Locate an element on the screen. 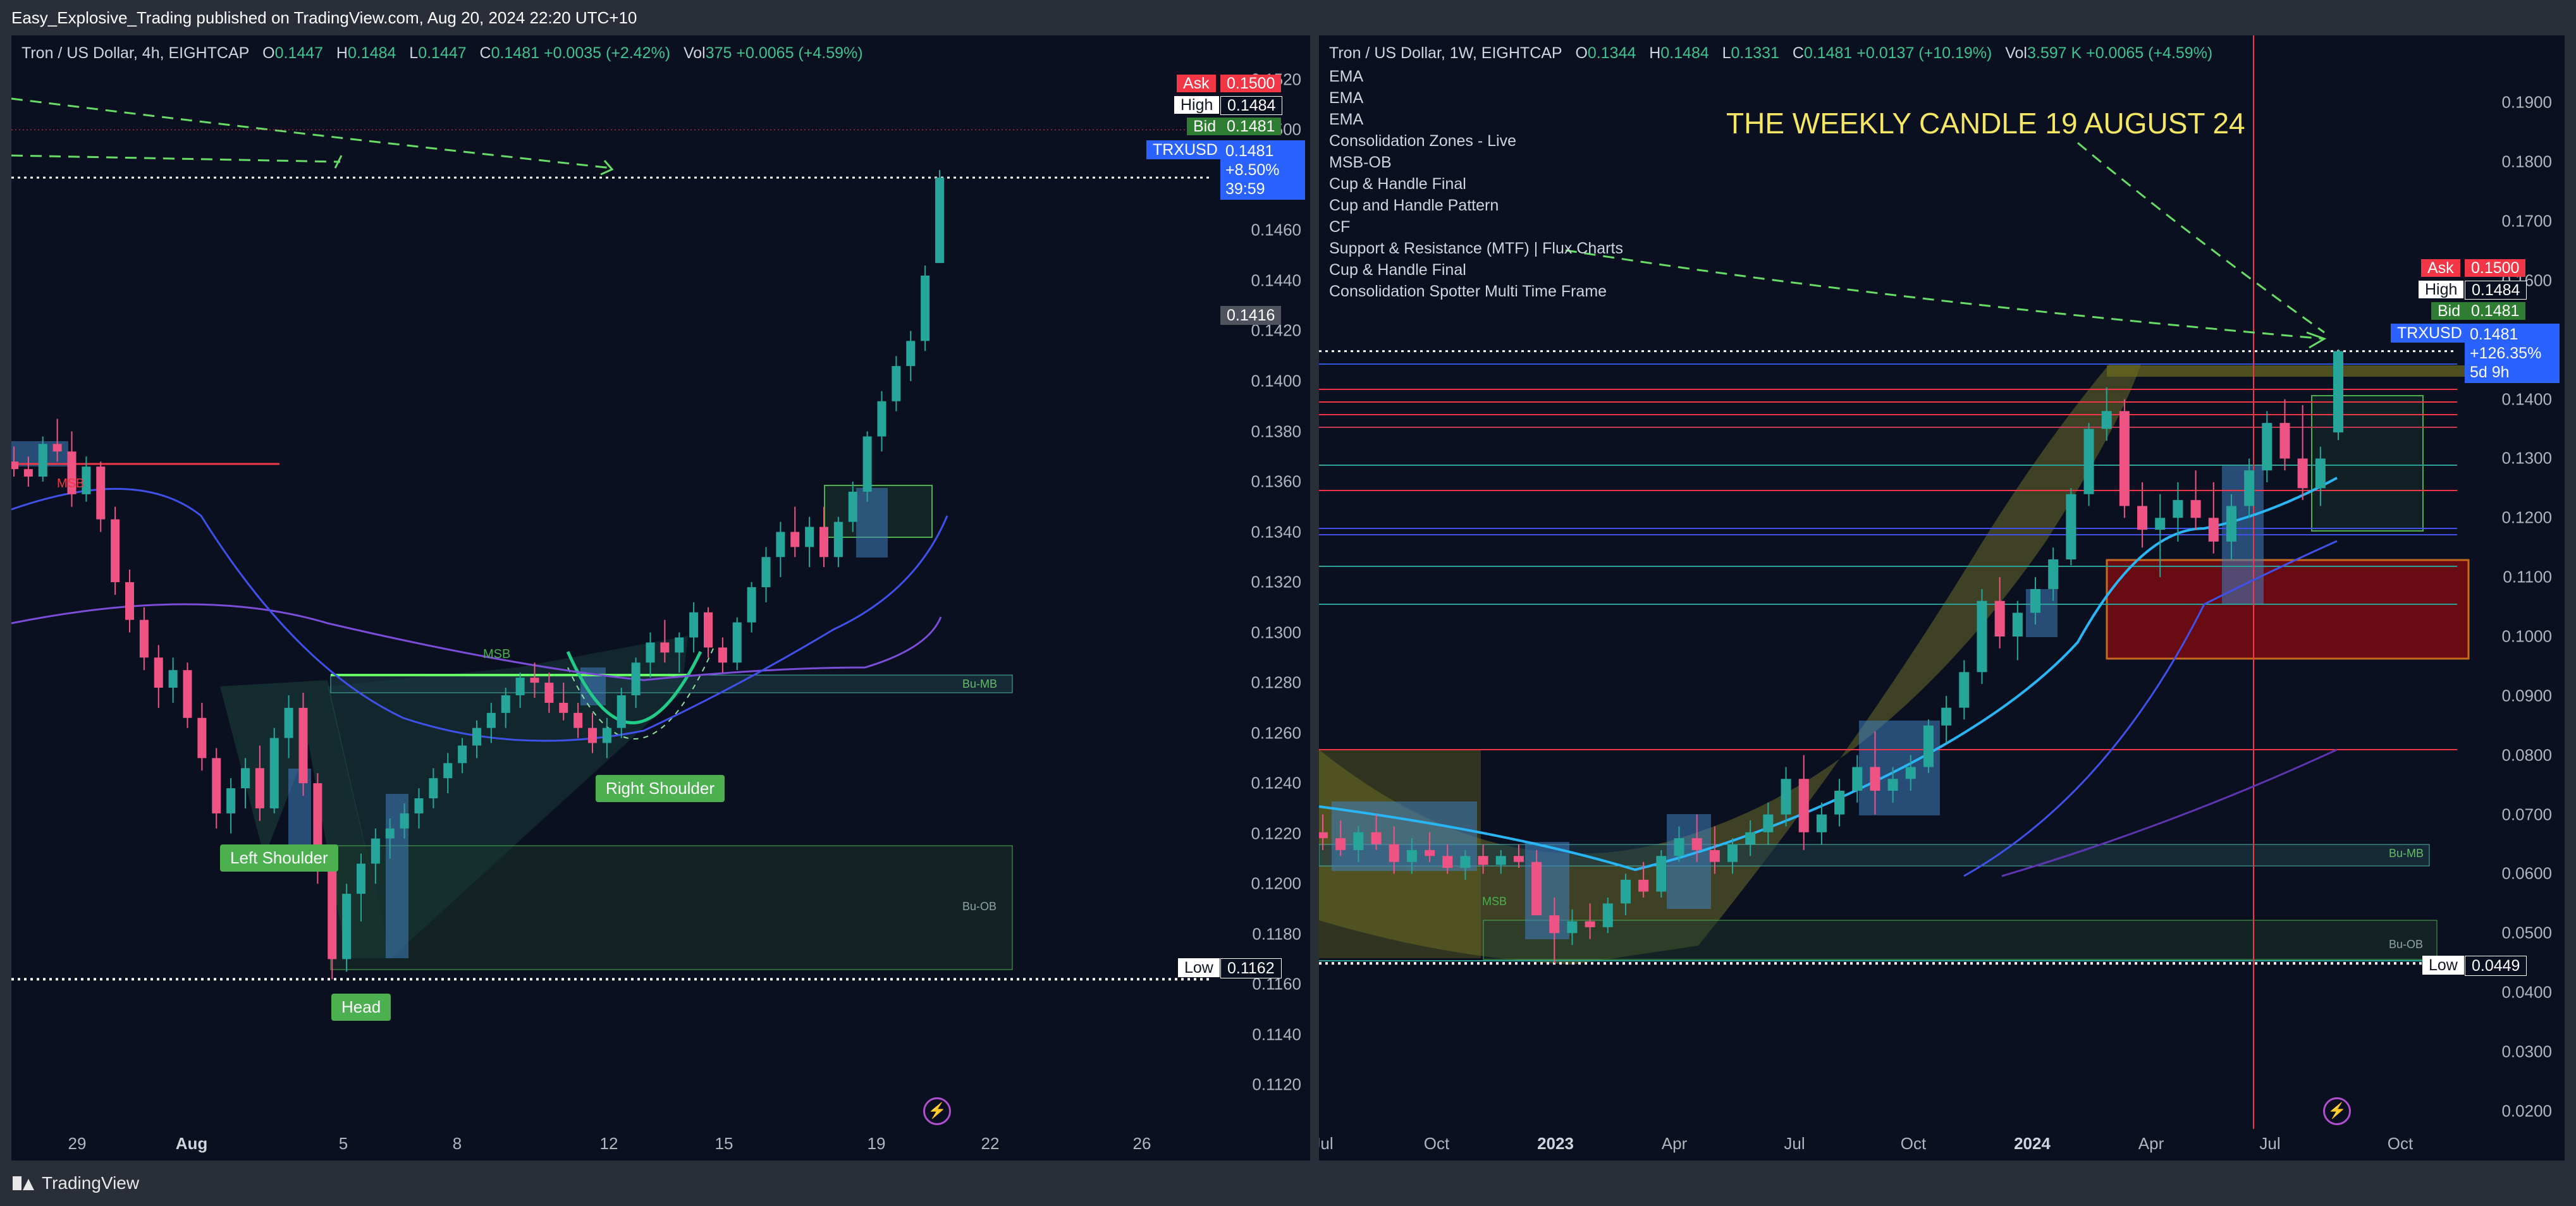 This screenshot has width=2576, height=1206. left-last-price: 0.1481 is located at coordinates (1249, 151).